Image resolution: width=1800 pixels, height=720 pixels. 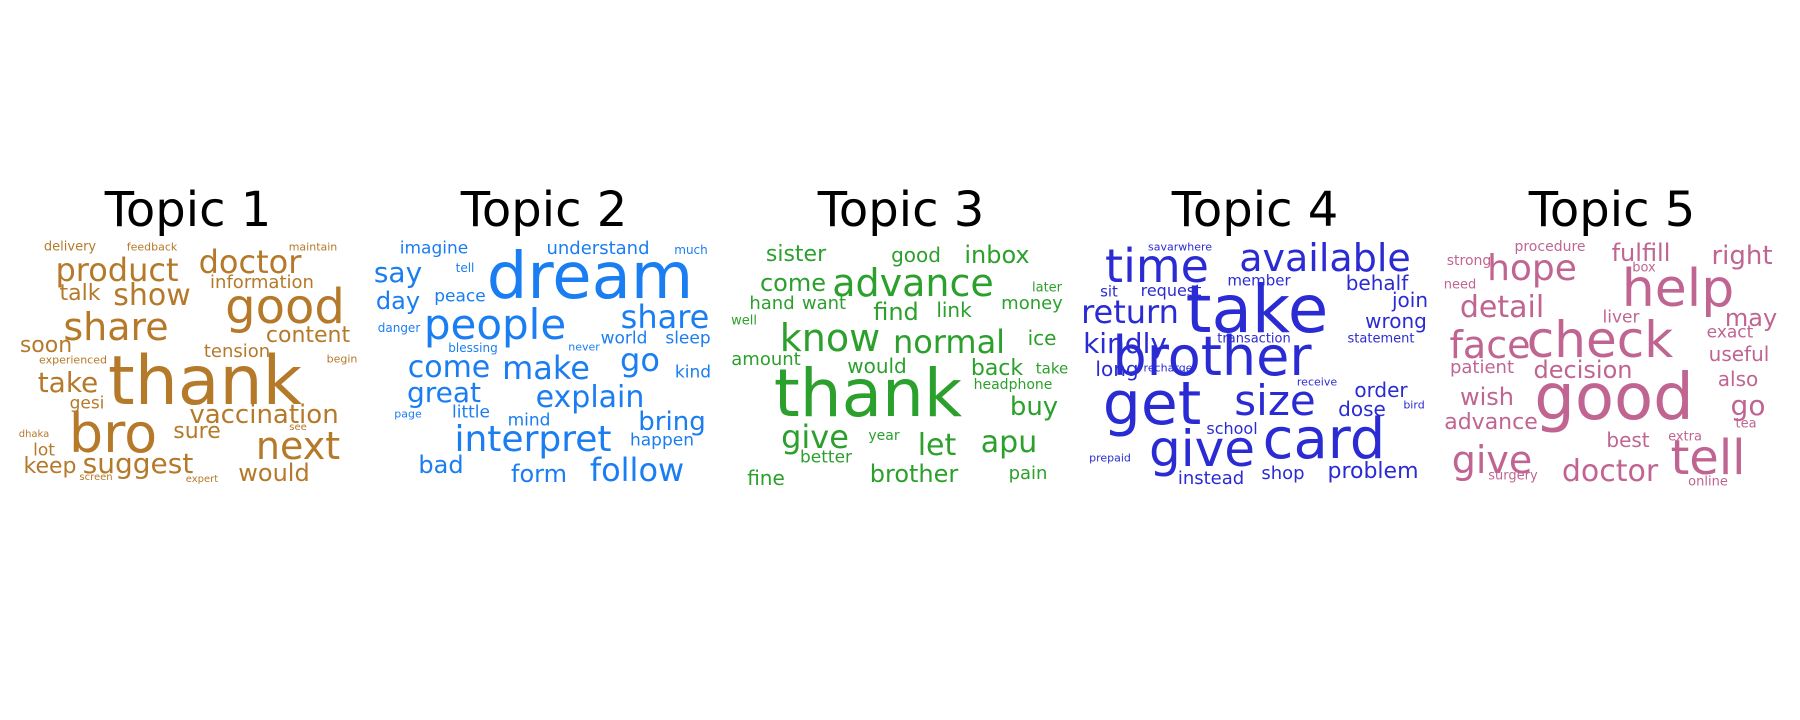 What do you see at coordinates (830, 338) in the screenshot?
I see `word-know: know` at bounding box center [830, 338].